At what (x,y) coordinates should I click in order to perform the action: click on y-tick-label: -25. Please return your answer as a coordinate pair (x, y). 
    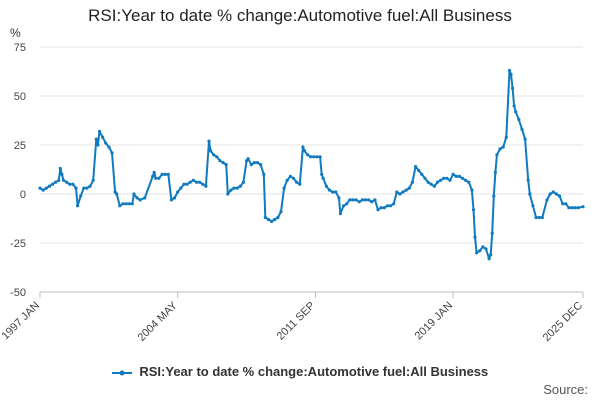
    Looking at the image, I should click on (18, 244).